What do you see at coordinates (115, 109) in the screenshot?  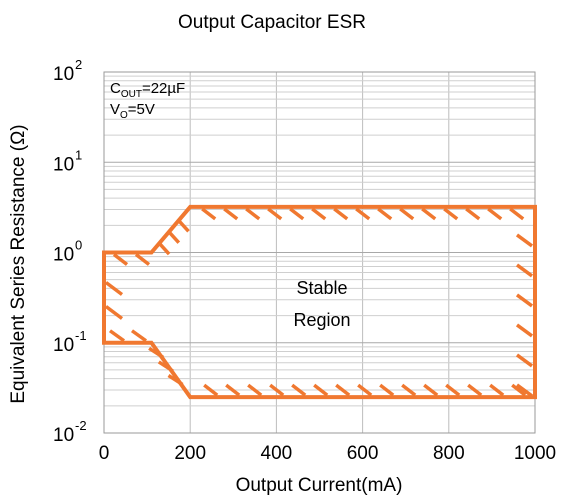 I see `condition-symbol: V` at bounding box center [115, 109].